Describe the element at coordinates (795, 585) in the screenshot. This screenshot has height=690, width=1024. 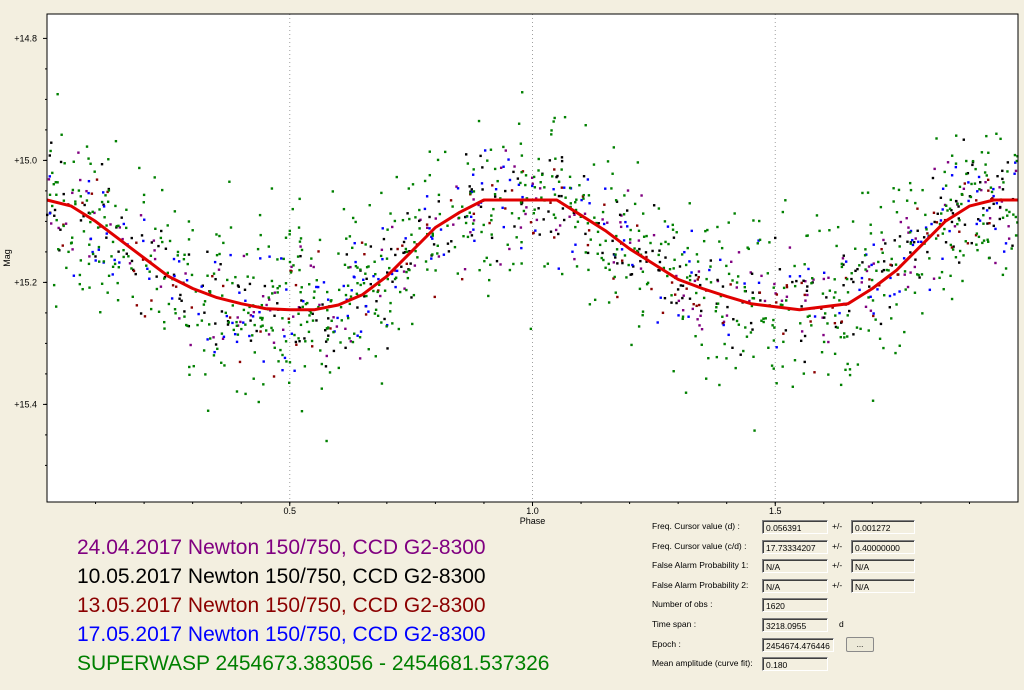
I see `fap2-field: N/A` at that location.